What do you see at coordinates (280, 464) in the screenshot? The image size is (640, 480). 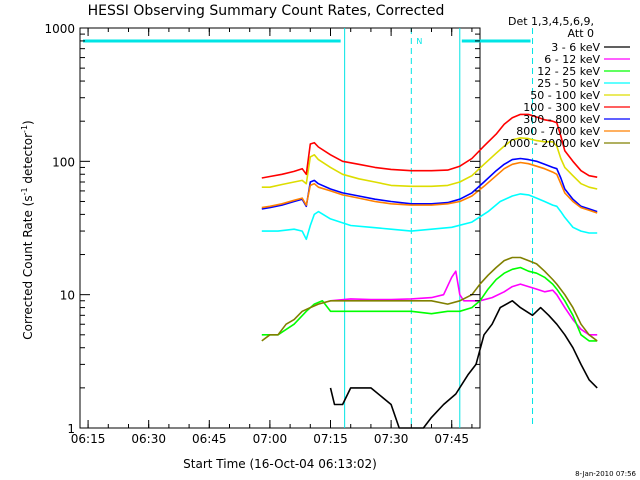 I see `x-axis-label: Start Time (16-Oct-04 06:13:02)` at bounding box center [280, 464].